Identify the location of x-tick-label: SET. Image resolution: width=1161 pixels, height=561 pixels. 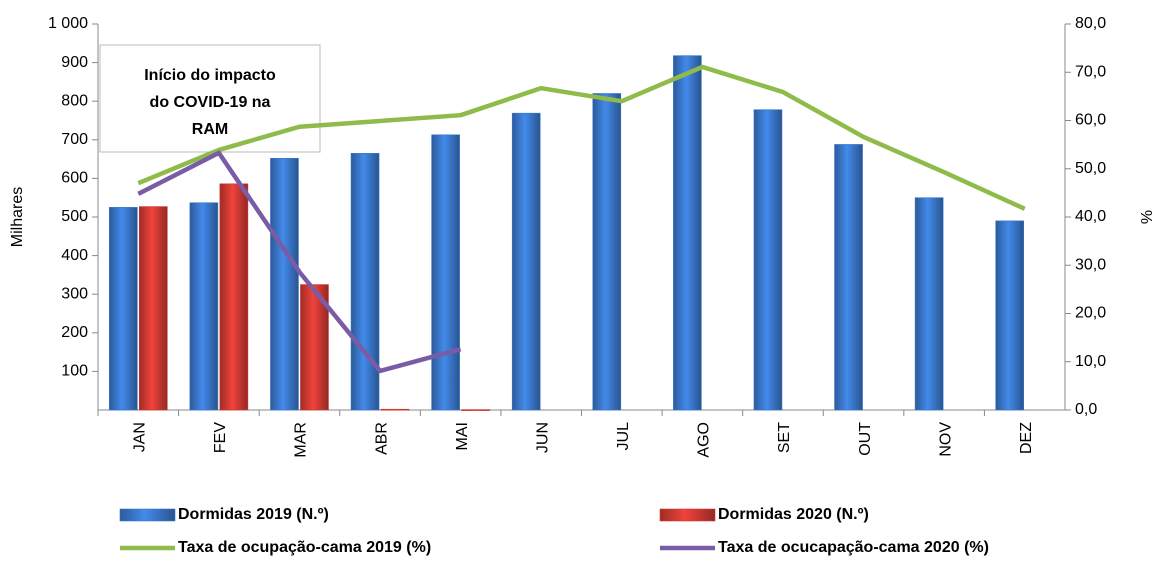
(784, 437).